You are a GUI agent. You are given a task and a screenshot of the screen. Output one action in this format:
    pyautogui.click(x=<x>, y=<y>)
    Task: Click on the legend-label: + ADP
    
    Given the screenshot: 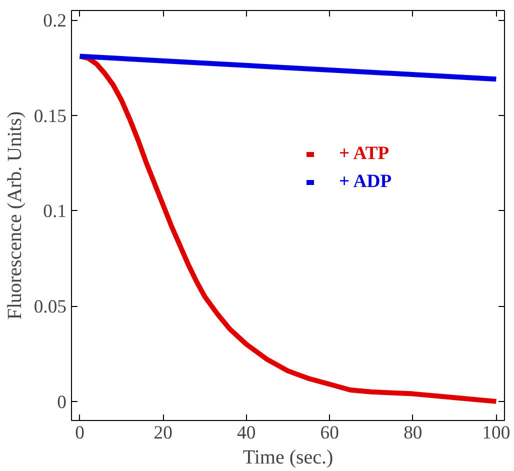 What is the action you would take?
    pyautogui.click(x=365, y=182)
    